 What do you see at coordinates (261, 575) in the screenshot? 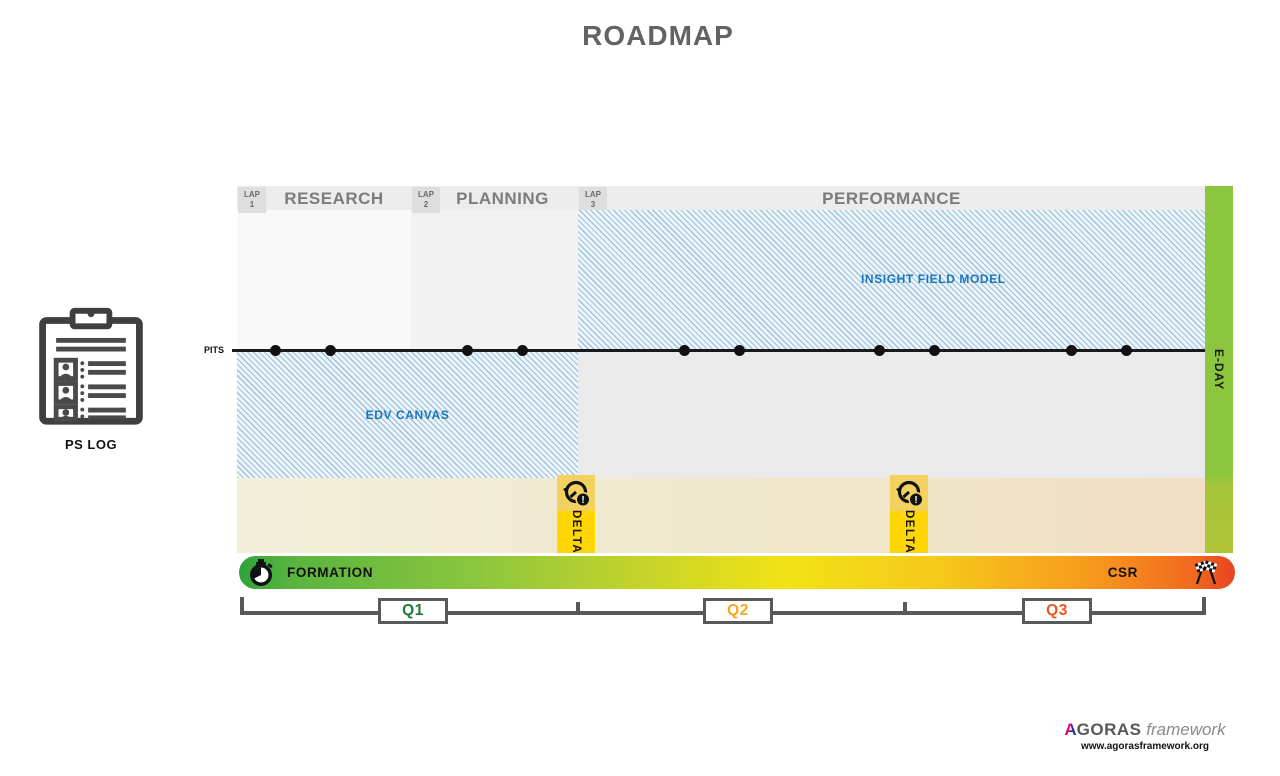
I see `stopwatch-icon` at bounding box center [261, 575].